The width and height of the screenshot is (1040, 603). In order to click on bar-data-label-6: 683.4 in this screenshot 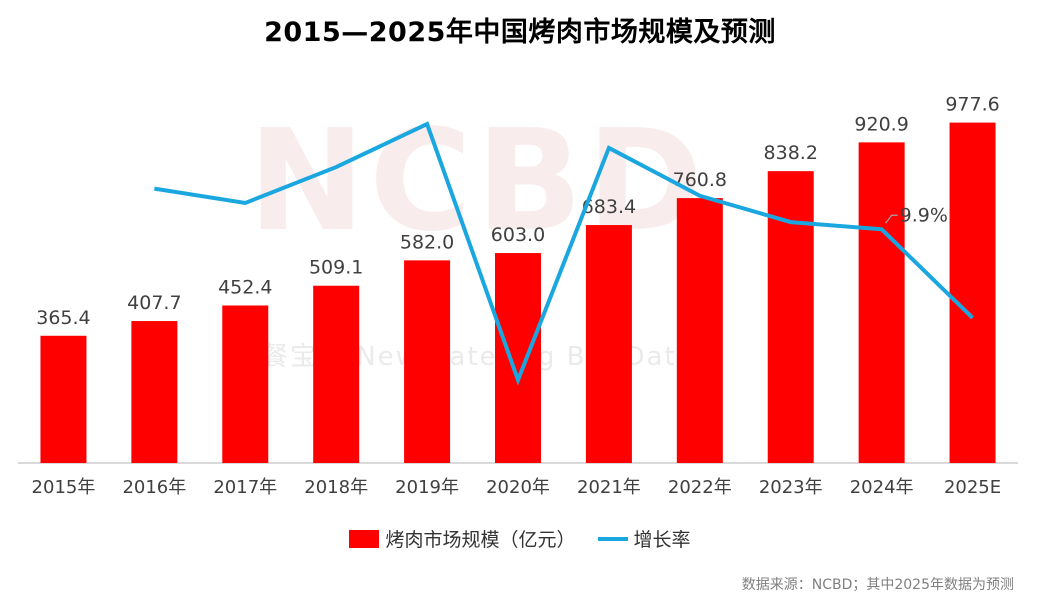, I will do `click(609, 207)`.